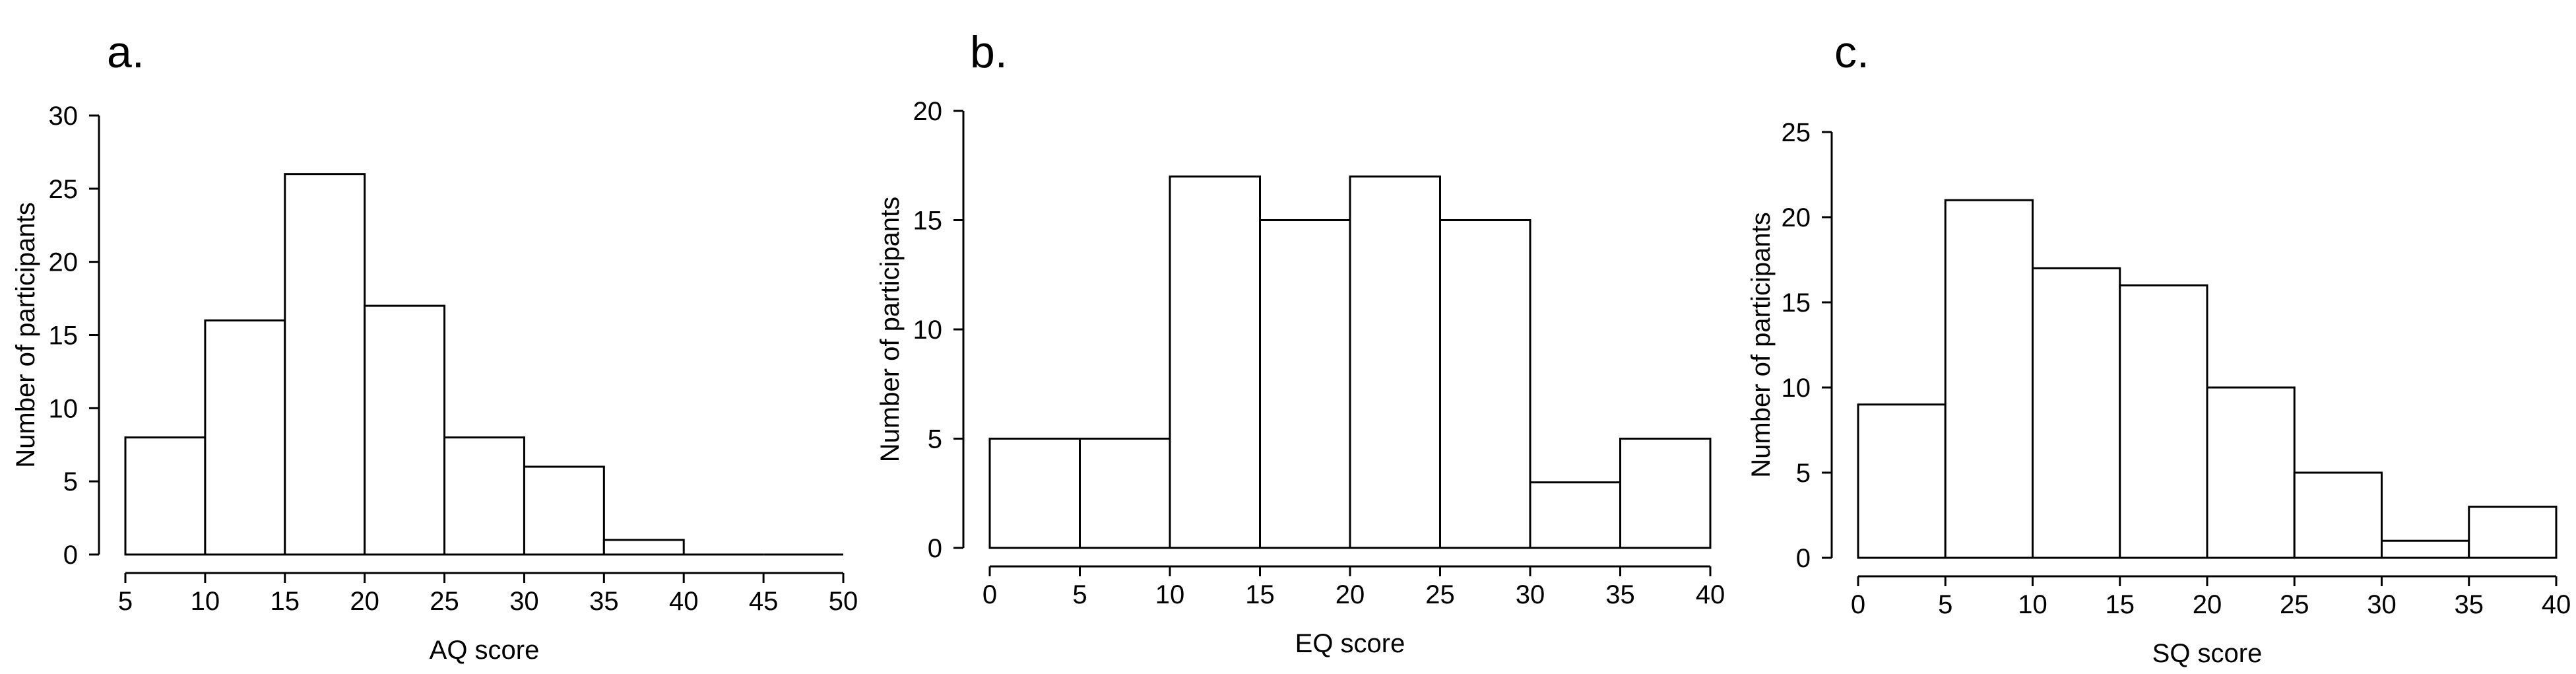 Image resolution: width=2576 pixels, height=674 pixels. What do you see at coordinates (485, 650) in the screenshot?
I see `x-axis-label: AQ score` at bounding box center [485, 650].